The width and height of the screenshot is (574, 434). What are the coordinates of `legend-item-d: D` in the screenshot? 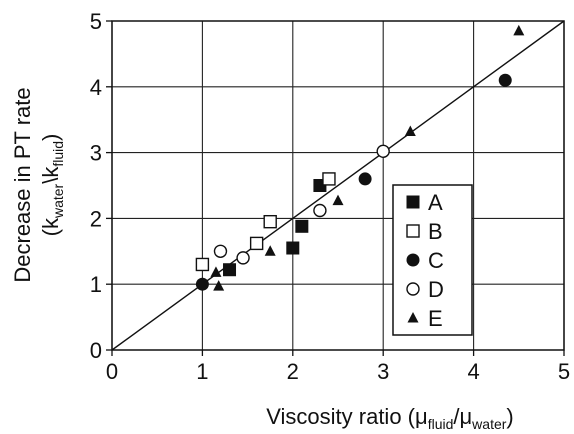 It's located at (425, 289).